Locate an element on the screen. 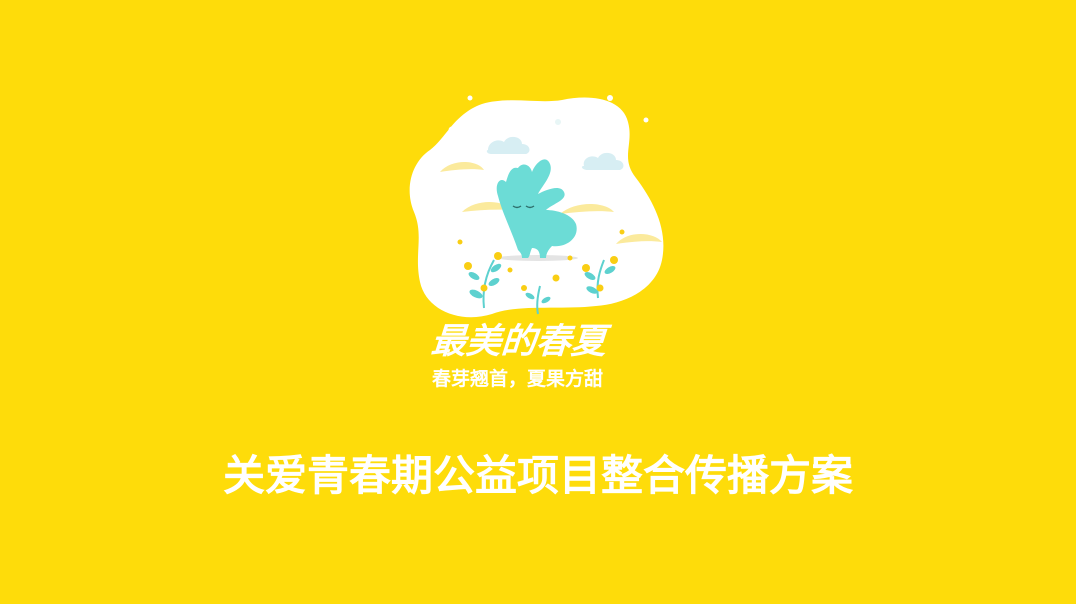 The image size is (1076, 604). ground-shadow is located at coordinates (538, 258).